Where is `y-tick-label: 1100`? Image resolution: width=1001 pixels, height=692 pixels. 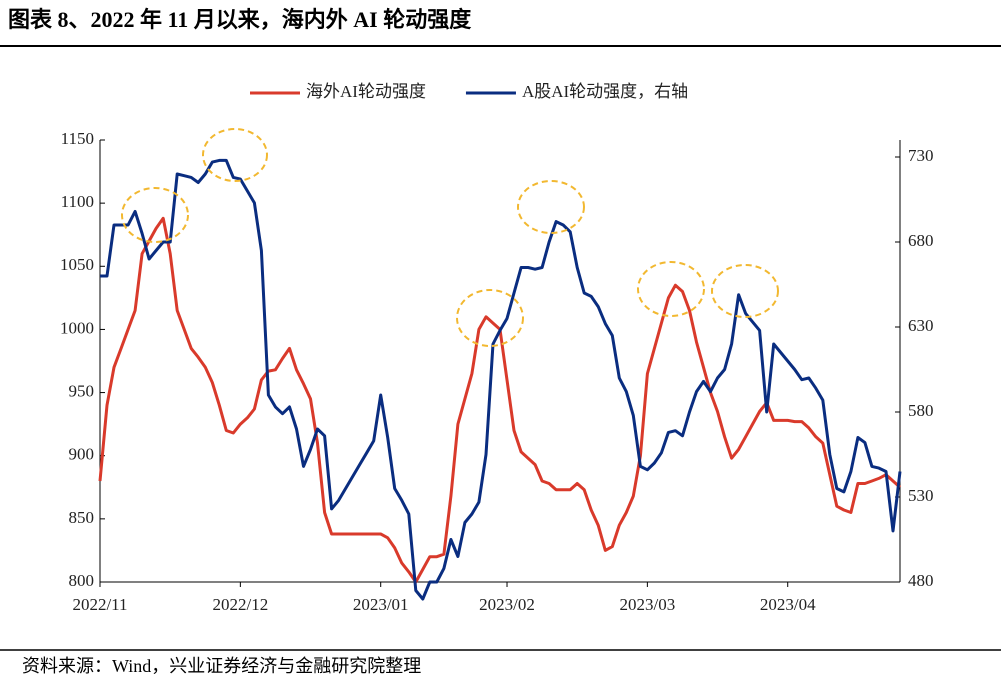 y-tick-label: 1100 is located at coordinates (77, 201).